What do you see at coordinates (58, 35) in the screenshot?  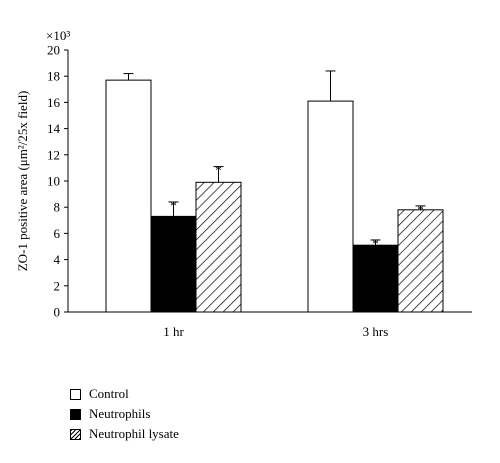 I see `y-scale-label: ×10³` at bounding box center [58, 35].